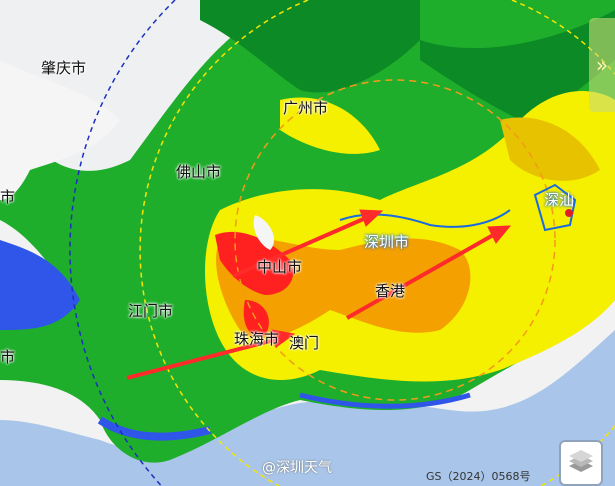 The height and width of the screenshot is (486, 615). What do you see at coordinates (330, 125) in the screenshot?
I see `rain-moderate` at bounding box center [330, 125].